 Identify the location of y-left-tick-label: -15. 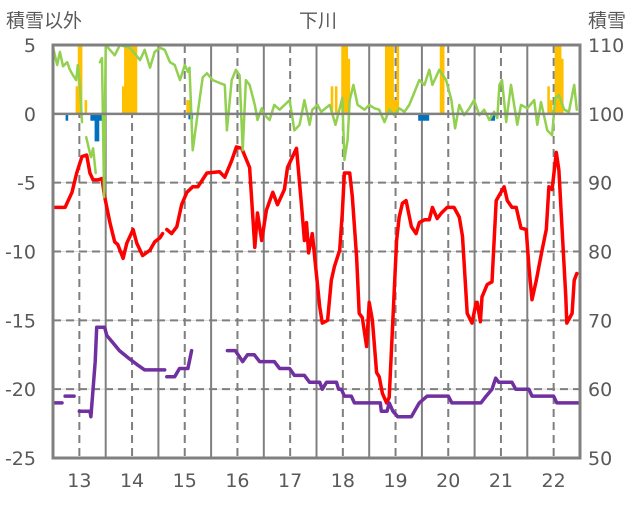
(20, 321).